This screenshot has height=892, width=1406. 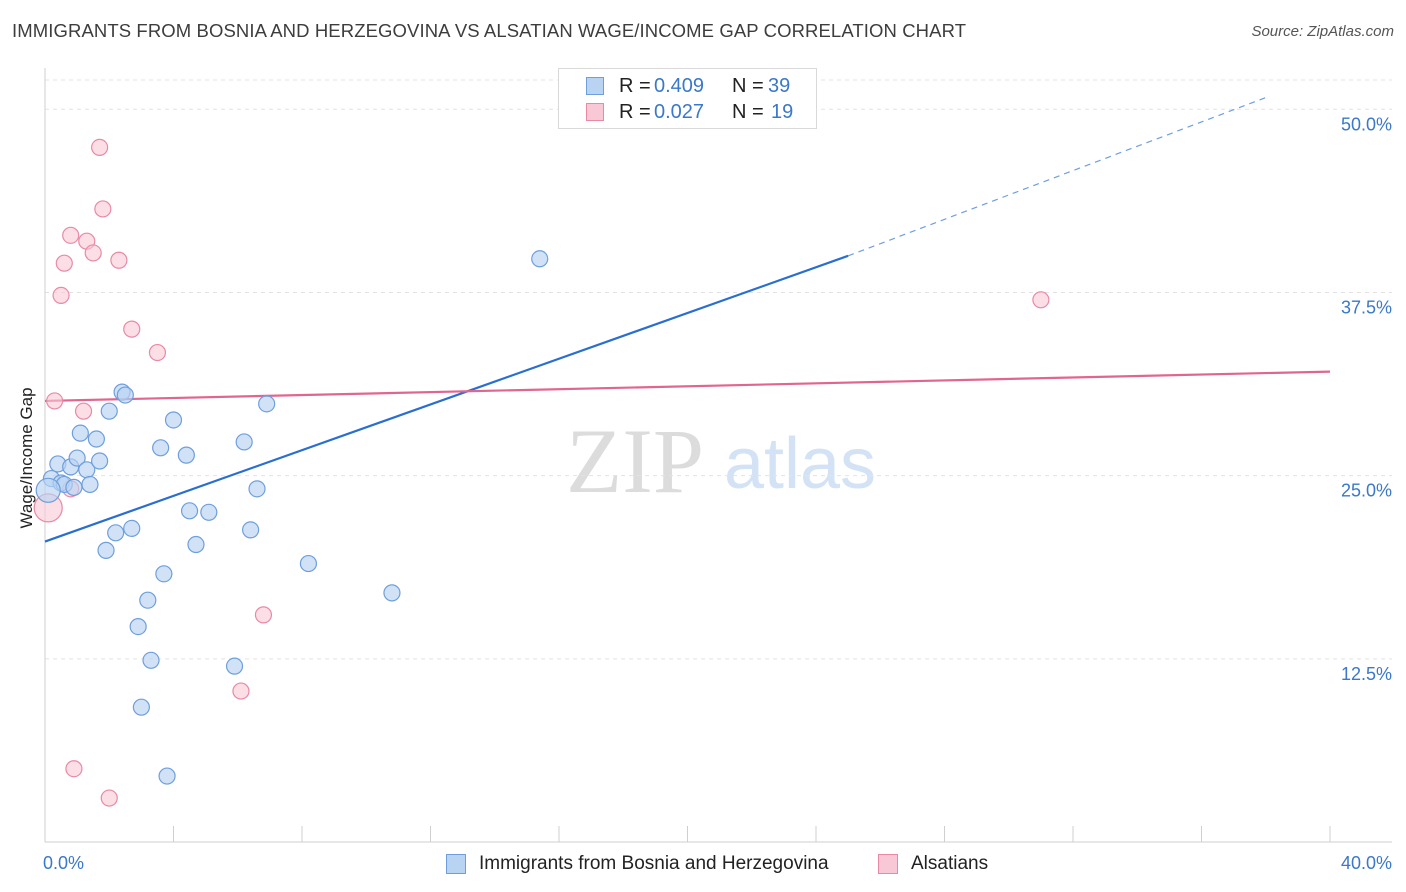 What do you see at coordinates (1366, 124) in the screenshot?
I see `y-tick-label: 50.0%` at bounding box center [1366, 124].